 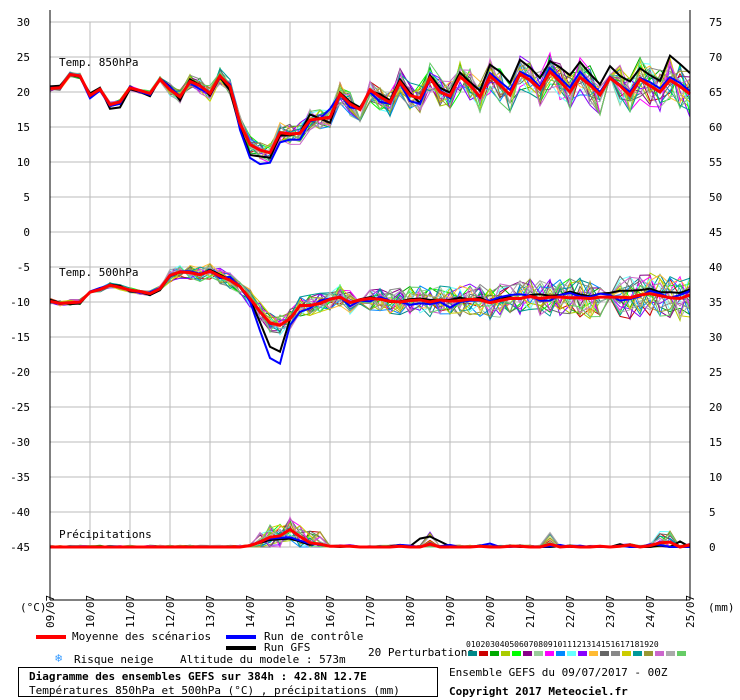 What do you see at coordinates (712, 547) in the screenshot?
I see `y-right-tick-label: 0` at bounding box center [712, 547].